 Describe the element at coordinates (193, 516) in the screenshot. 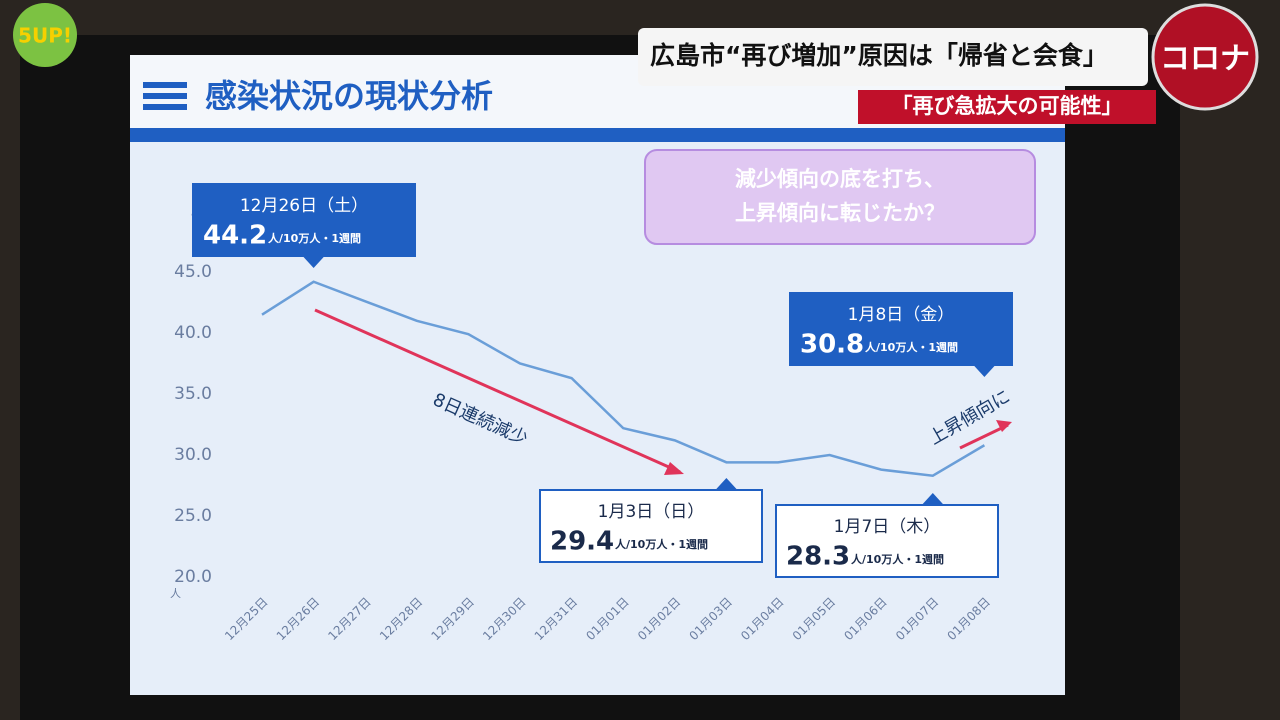

I see `y-tick-label: 25.0` at that location.